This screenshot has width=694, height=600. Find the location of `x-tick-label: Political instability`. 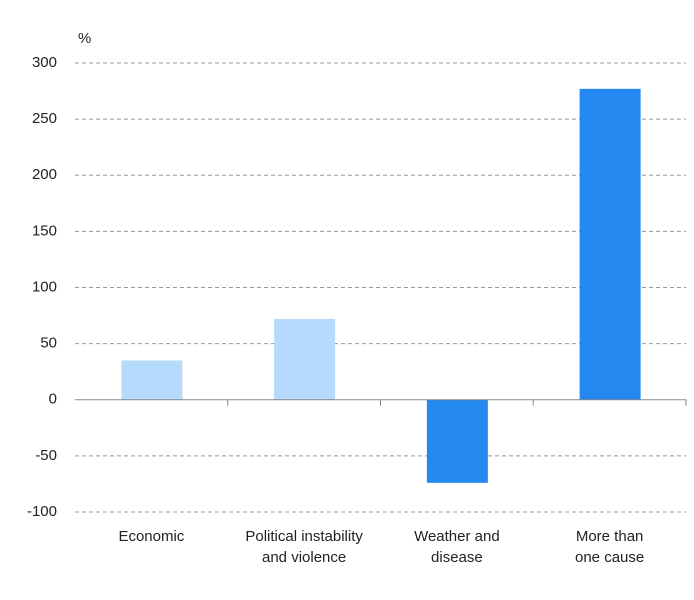

x-tick-label: Political instability is located at coordinates (304, 536).